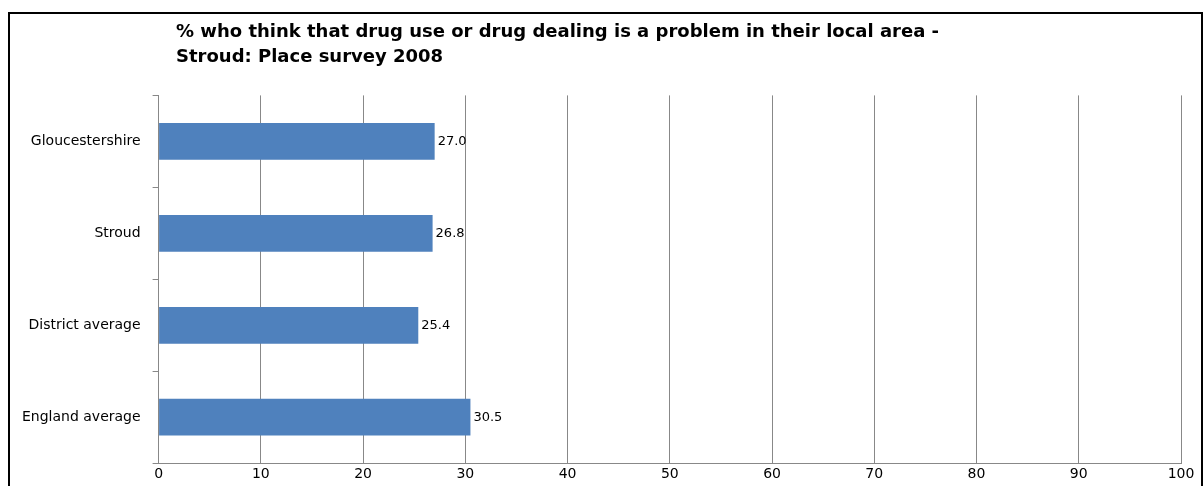 The image size is (1203, 486). I want to click on y-tick-label: Stroud, so click(117, 231).